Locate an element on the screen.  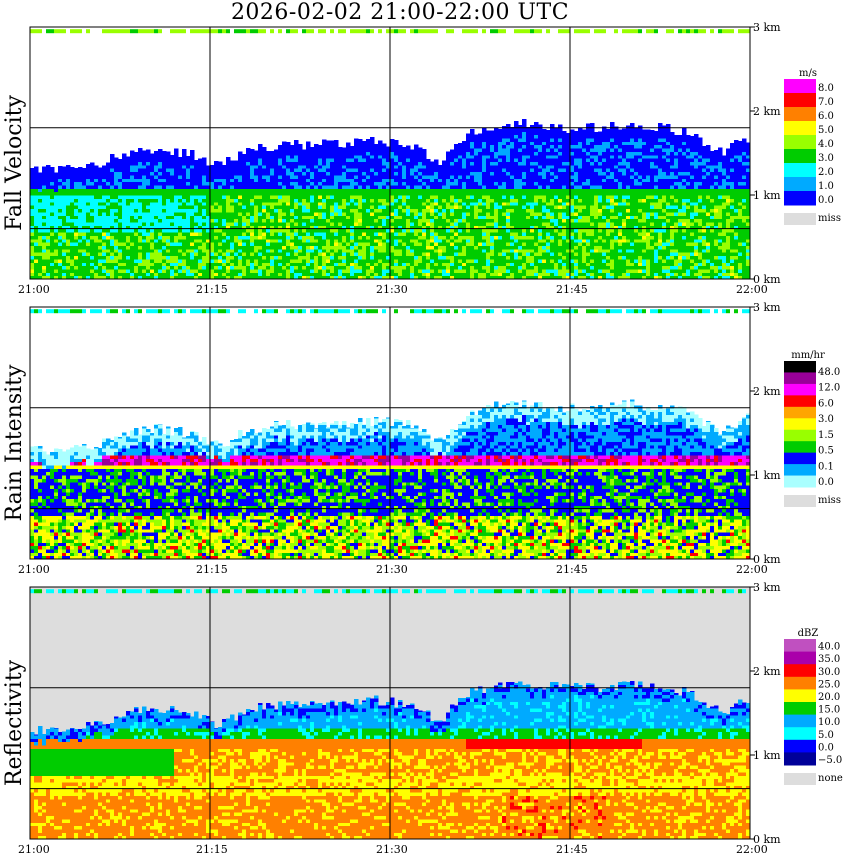
colorbar-label: 8.0 is located at coordinates (826, 88).